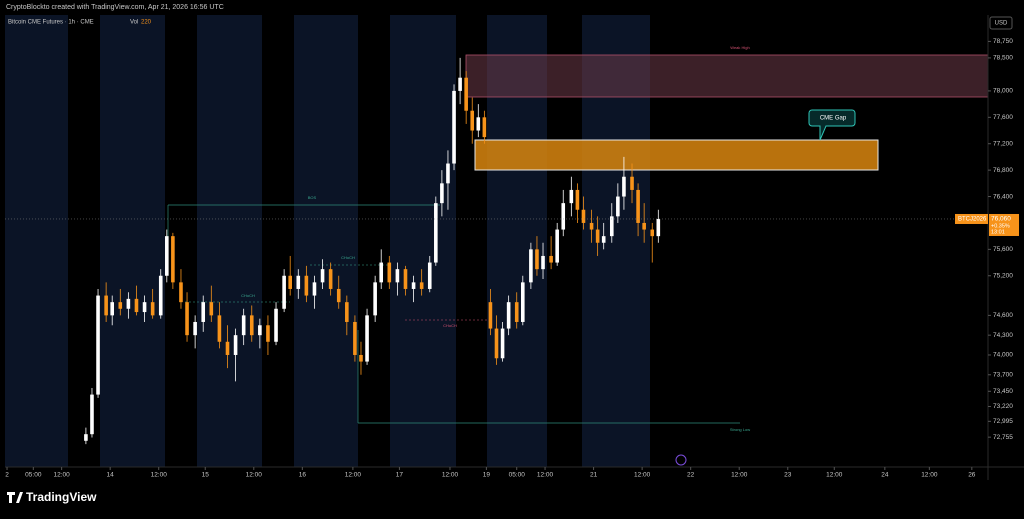 This screenshot has width=1024, height=519. I want to click on y-tick-label: 76,400, so click(1003, 196).